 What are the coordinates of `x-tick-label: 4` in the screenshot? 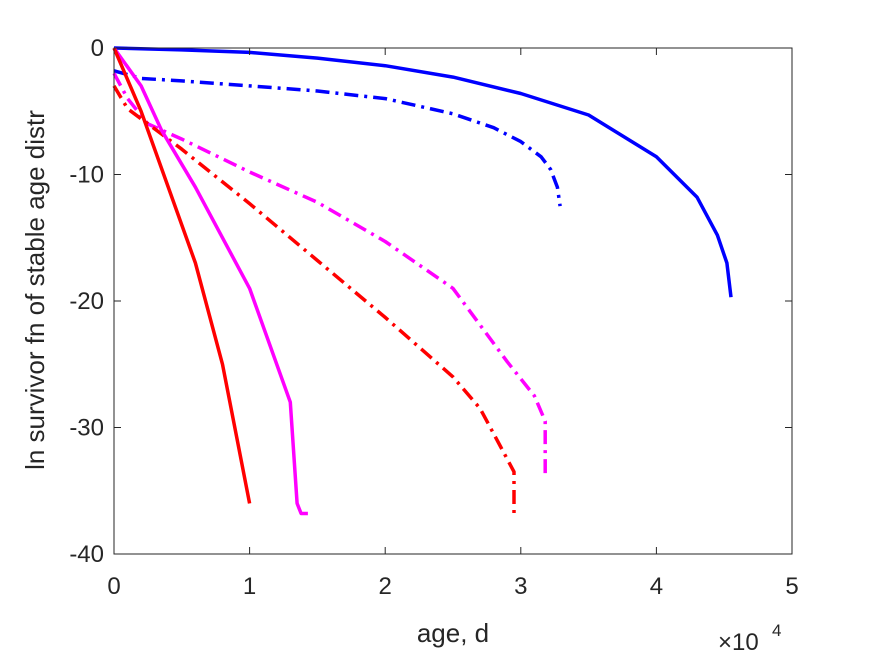 It's located at (656, 586).